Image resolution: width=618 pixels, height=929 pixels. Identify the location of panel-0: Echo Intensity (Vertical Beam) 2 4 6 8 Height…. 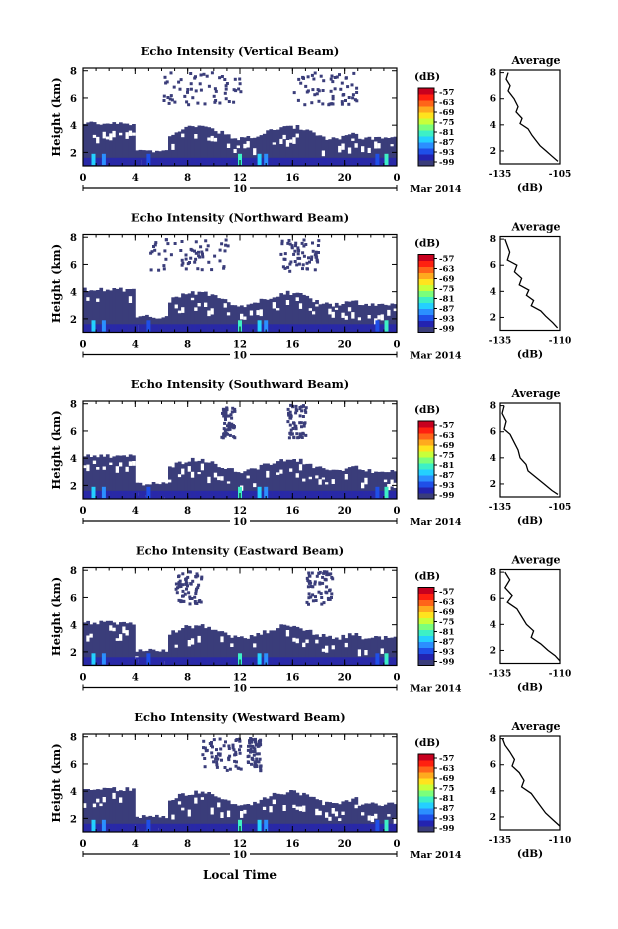
(310, 119).